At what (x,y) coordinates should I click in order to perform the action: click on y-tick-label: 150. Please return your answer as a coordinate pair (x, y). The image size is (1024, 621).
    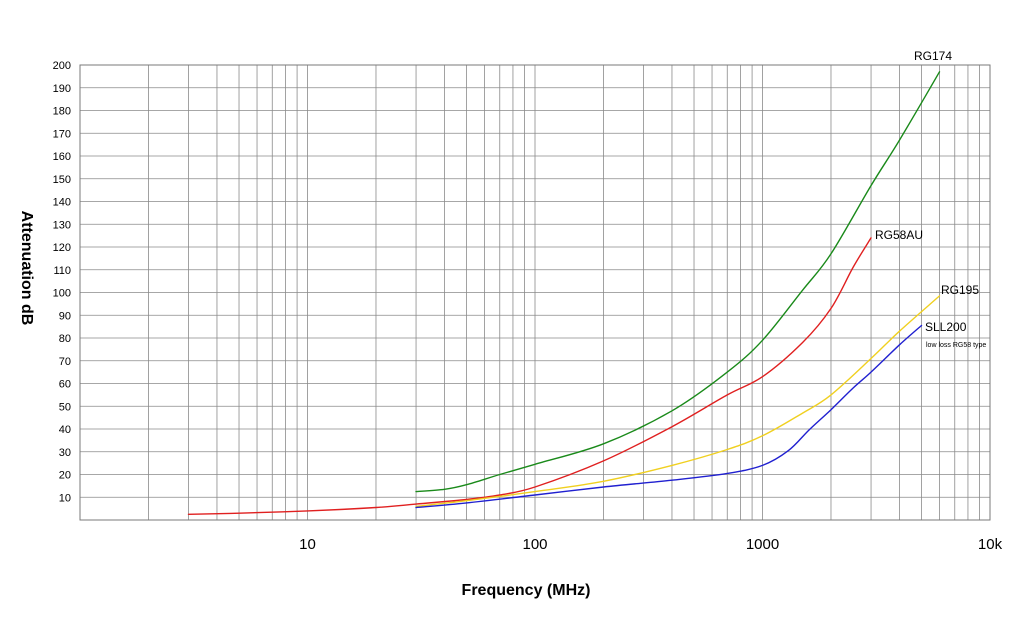
    Looking at the image, I should click on (62, 180).